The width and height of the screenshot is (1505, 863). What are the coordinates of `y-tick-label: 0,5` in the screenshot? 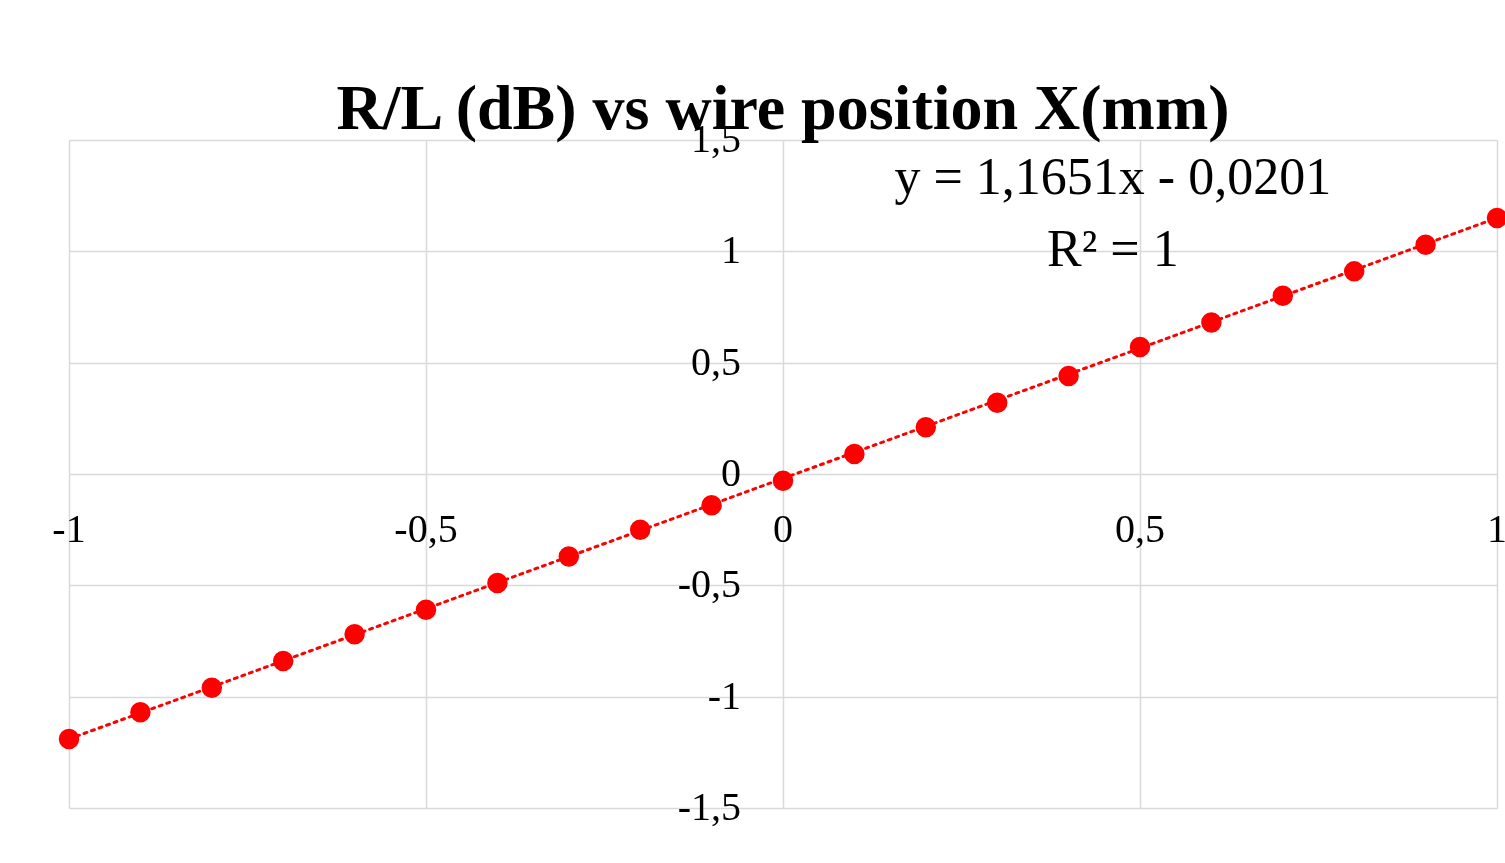 It's located at (716, 361).